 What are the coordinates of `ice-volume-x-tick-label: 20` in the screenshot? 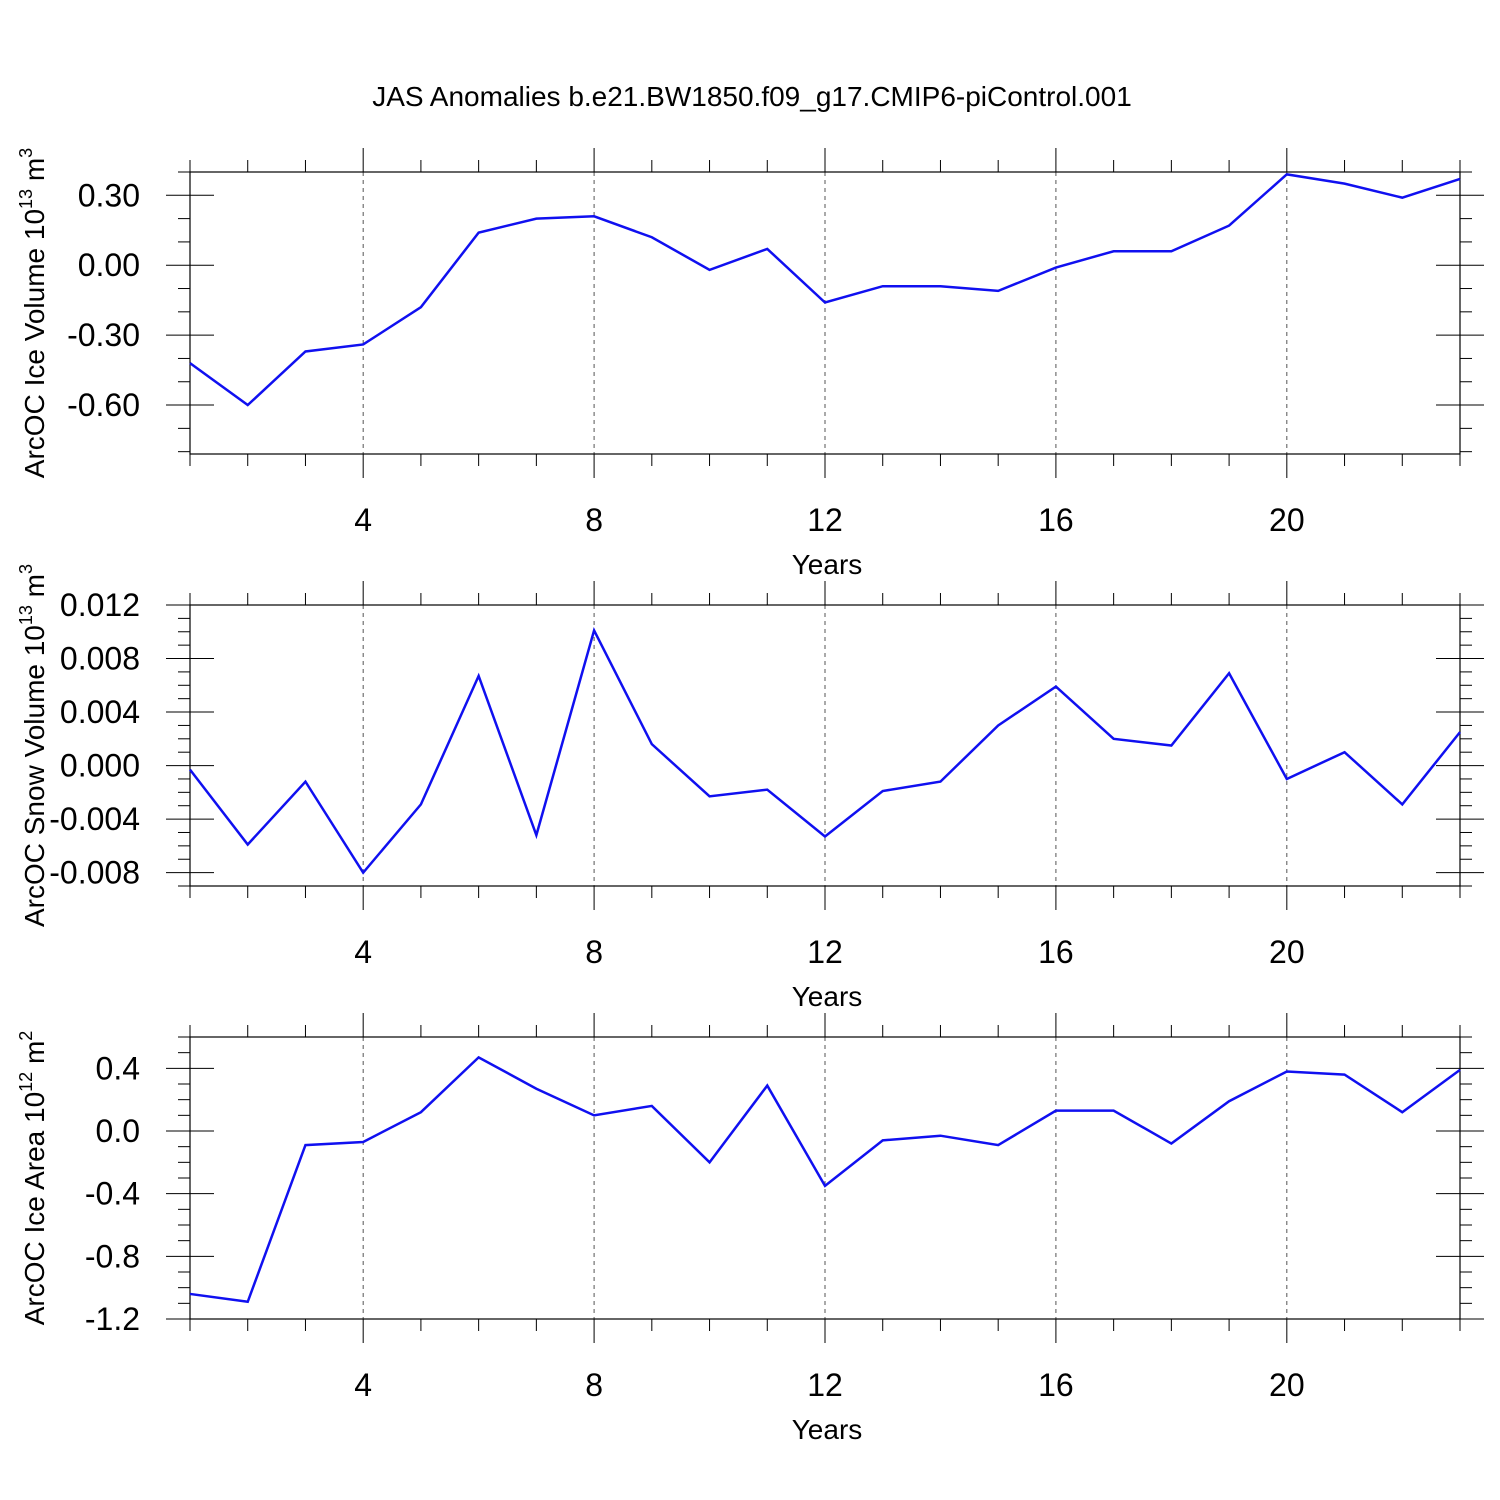 It's located at (1287, 520).